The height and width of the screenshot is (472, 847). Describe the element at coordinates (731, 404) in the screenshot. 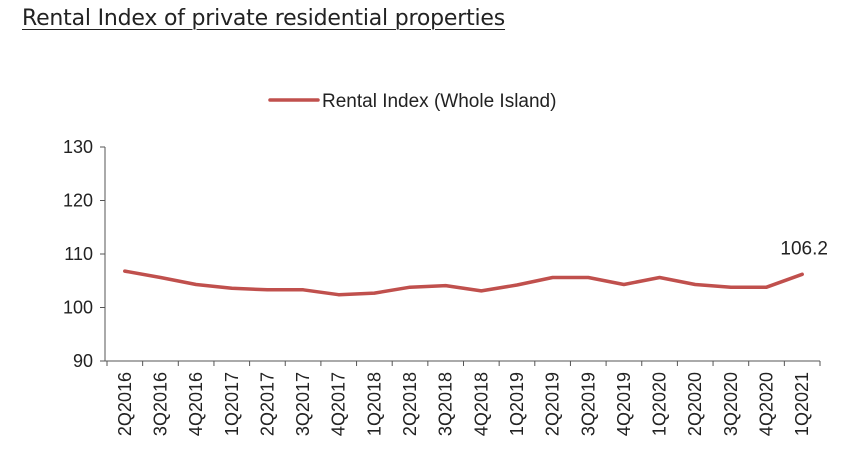

I see `x-tick-label: 3Q2020` at that location.